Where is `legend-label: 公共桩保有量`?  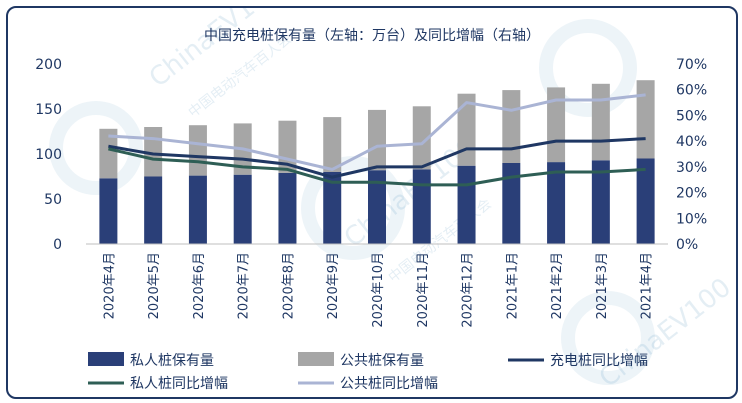 legend-label: 公共桩保有量 is located at coordinates (382, 360).